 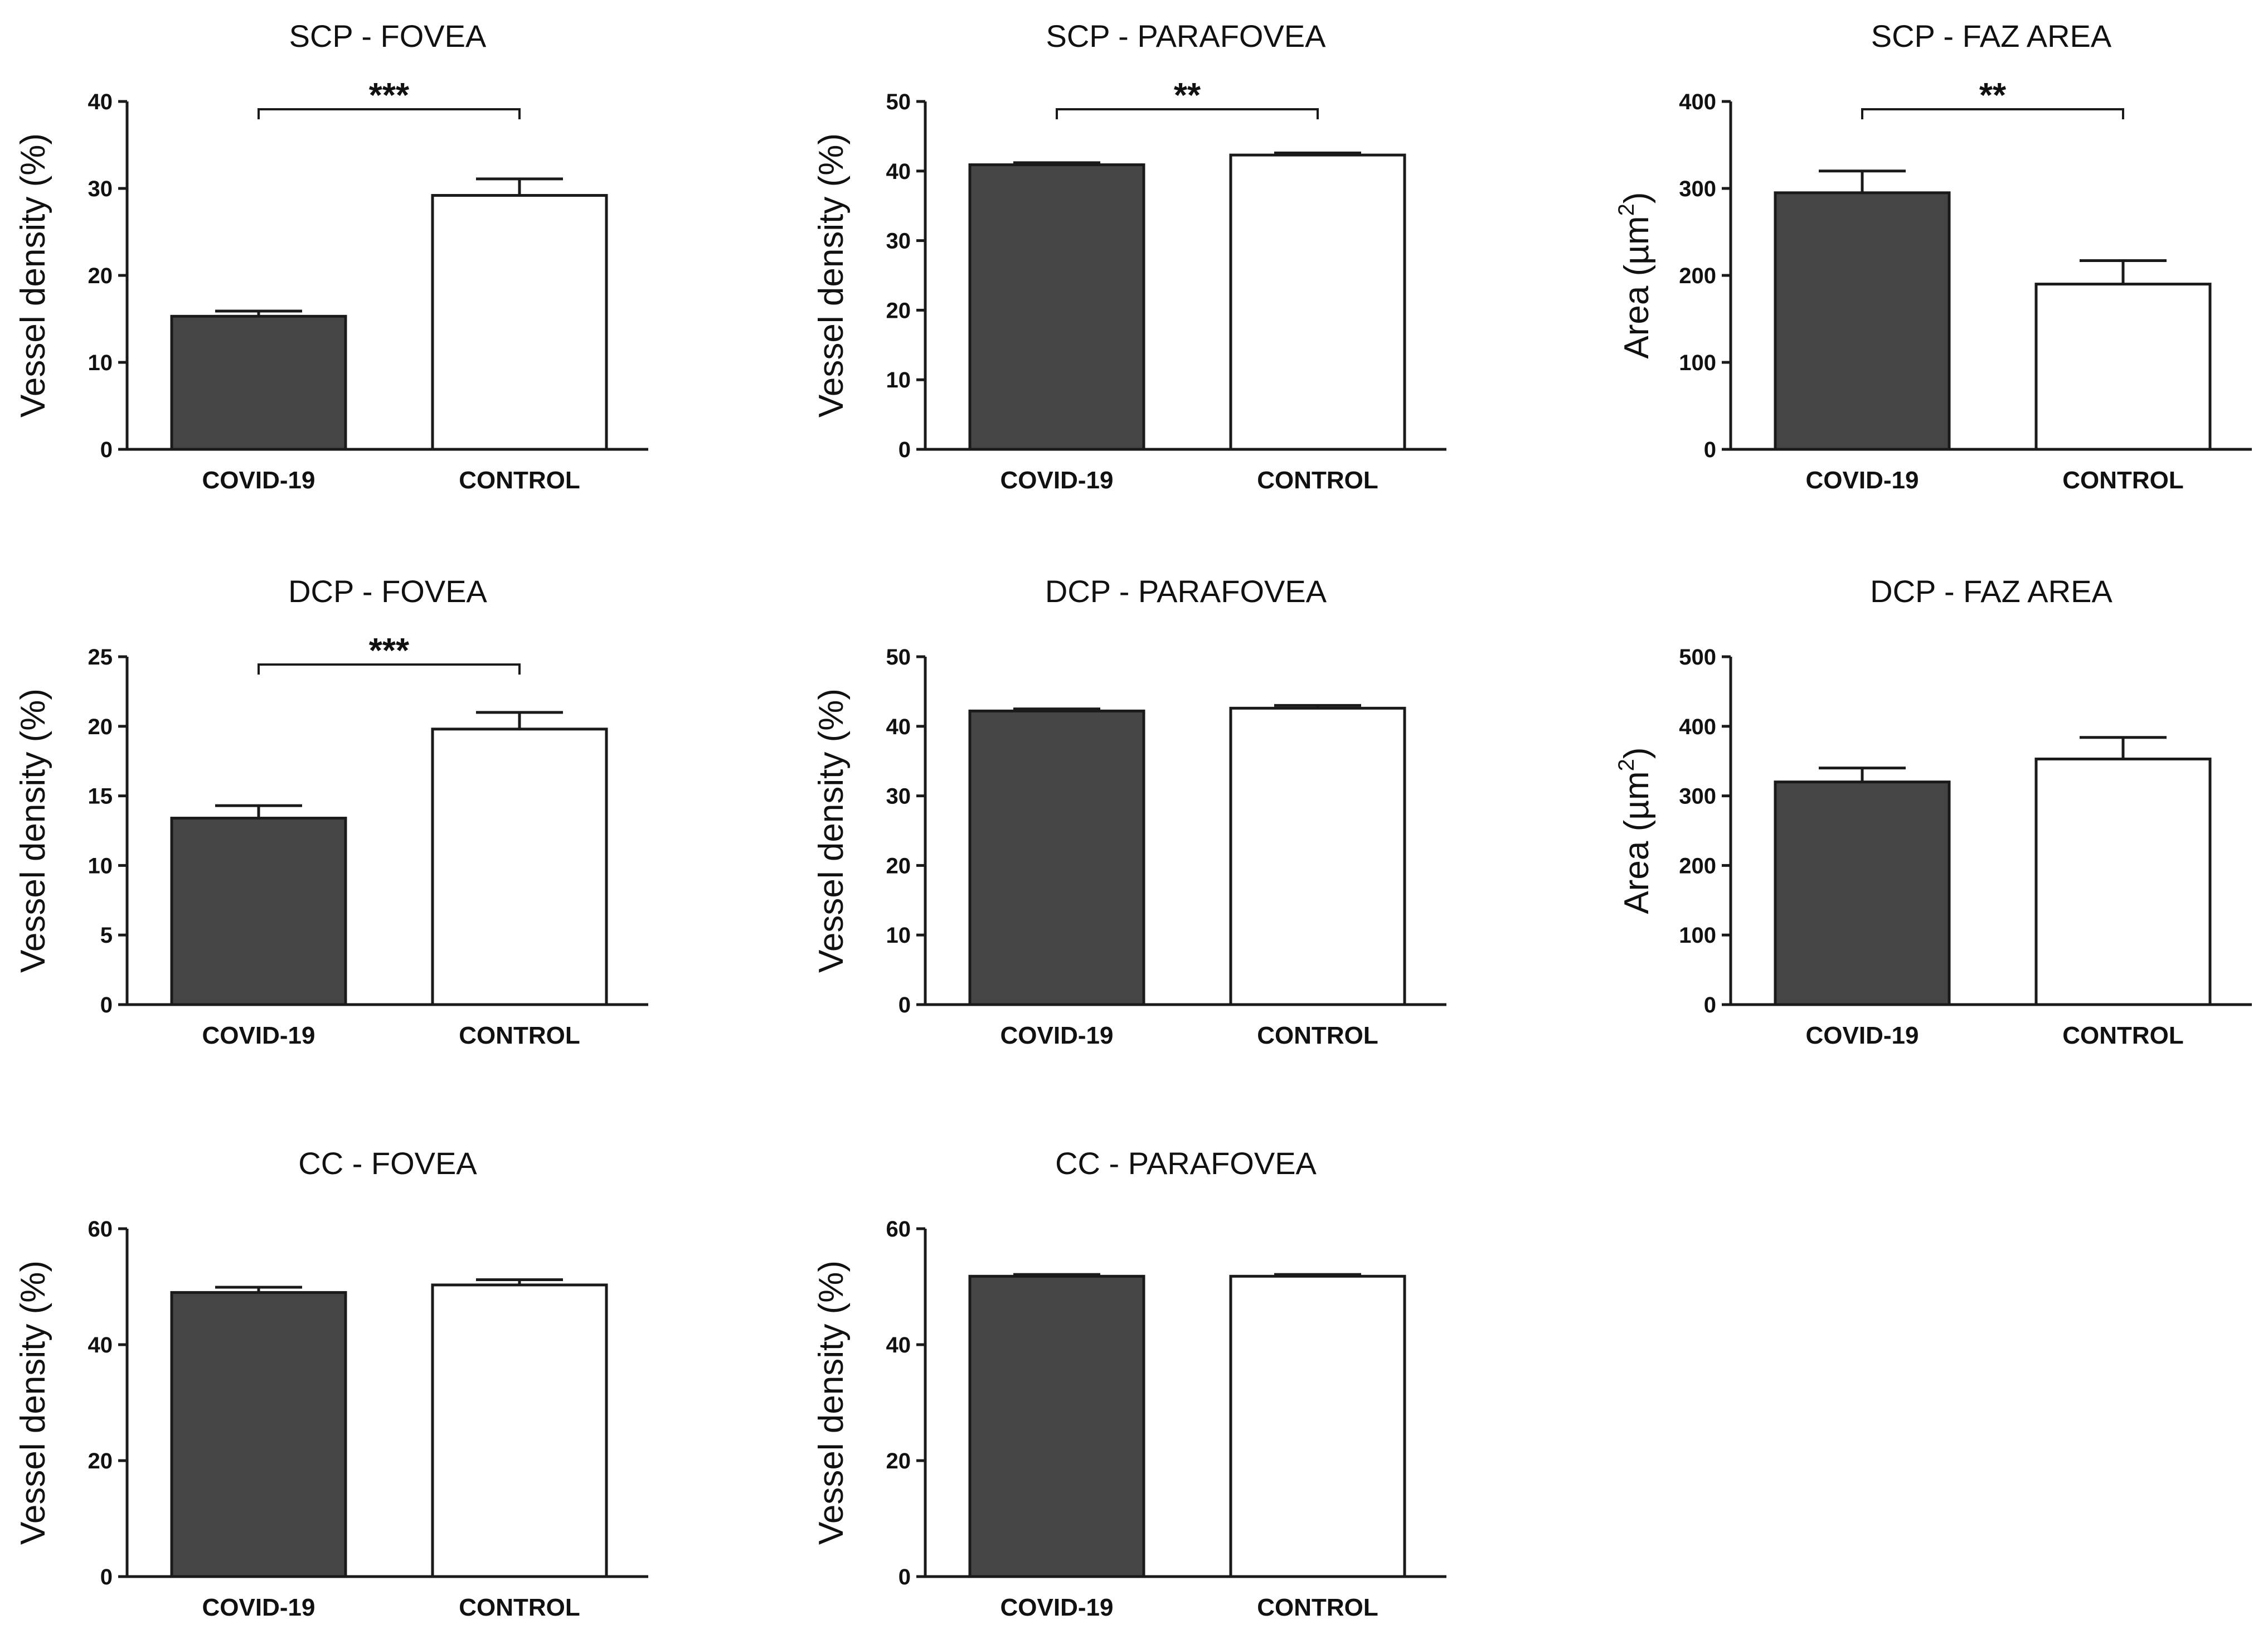 What do you see at coordinates (1697, 363) in the screenshot?
I see `y-tick-label: 100` at bounding box center [1697, 363].